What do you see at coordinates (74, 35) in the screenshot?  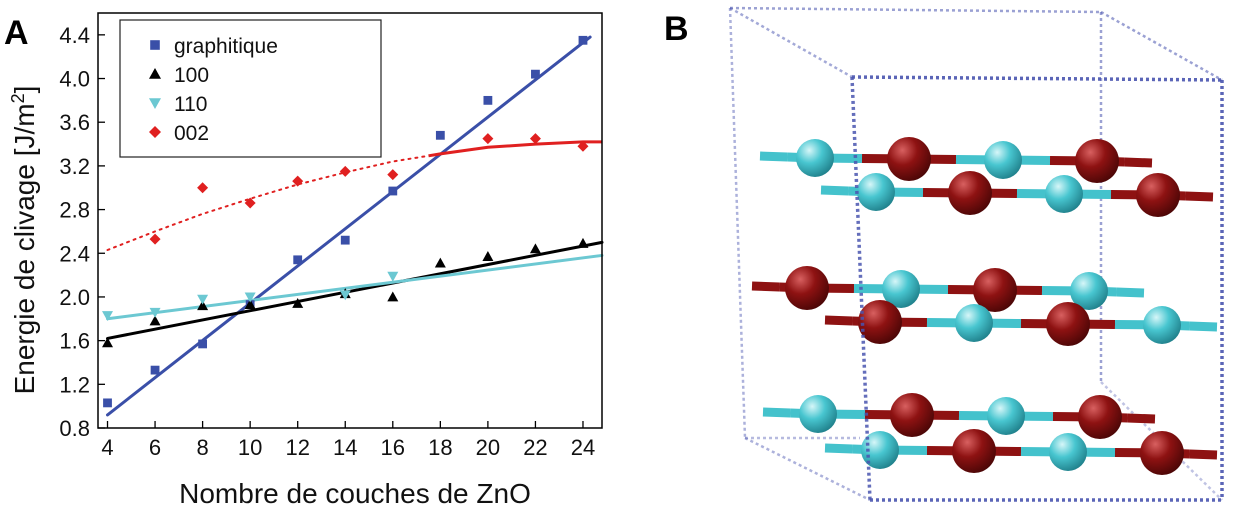 I see `y-tick-label: 4.4` at bounding box center [74, 35].